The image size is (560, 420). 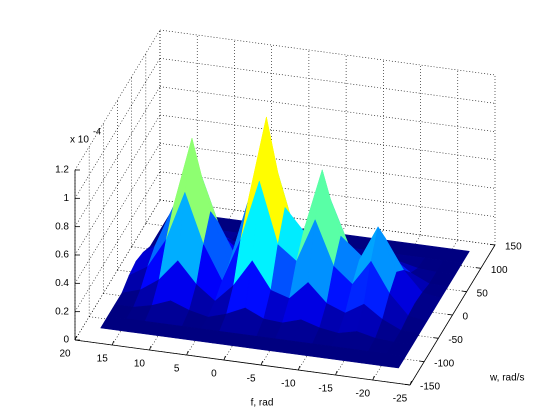 I want to click on z-exponent-power: -4, so click(x=97, y=131).